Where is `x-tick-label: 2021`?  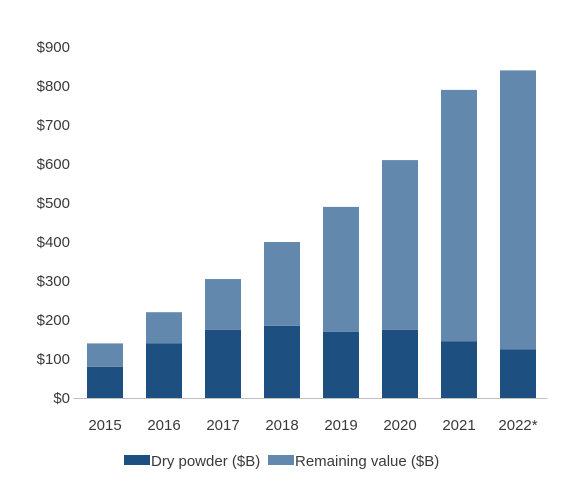
x-tick-label: 2021 is located at coordinates (458, 425).